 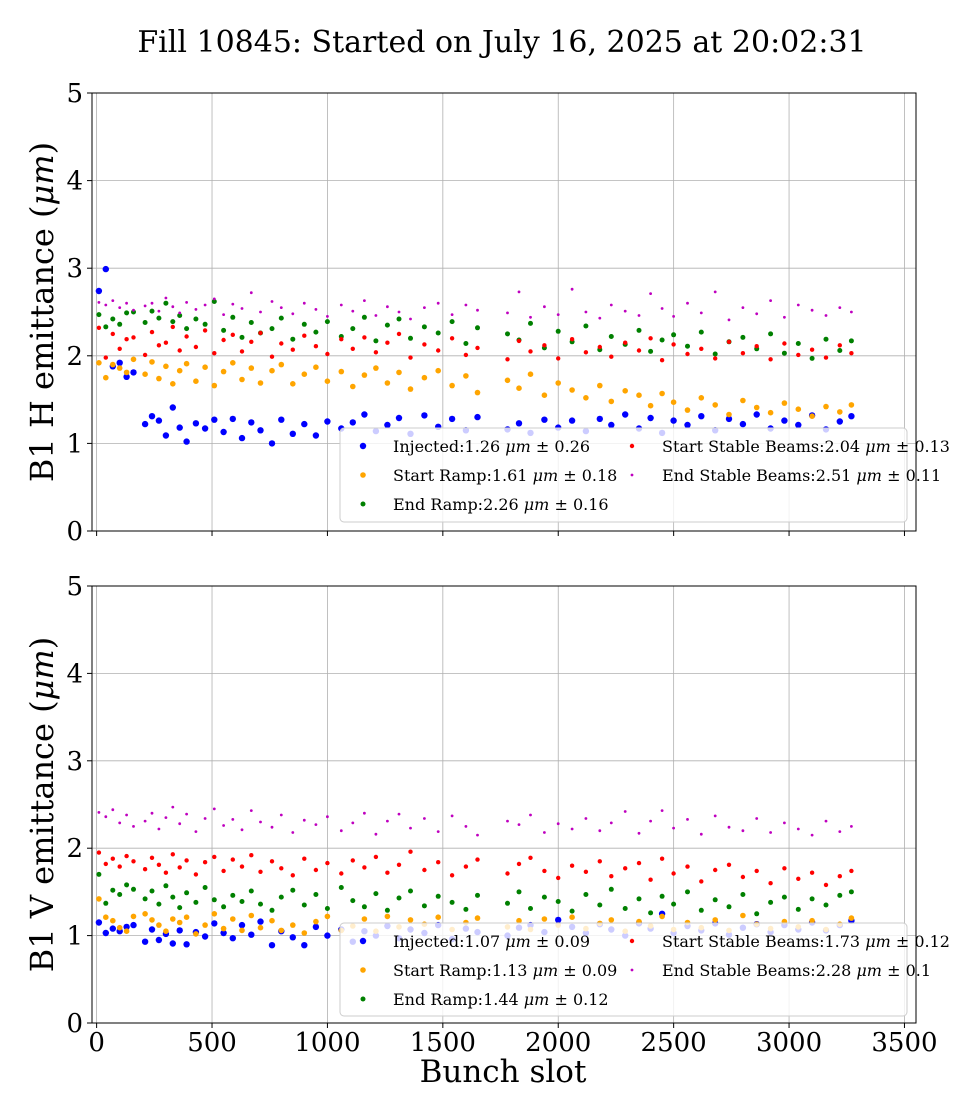 What do you see at coordinates (475, 343) in the screenshot?
I see `series-start_stable` at bounding box center [475, 343].